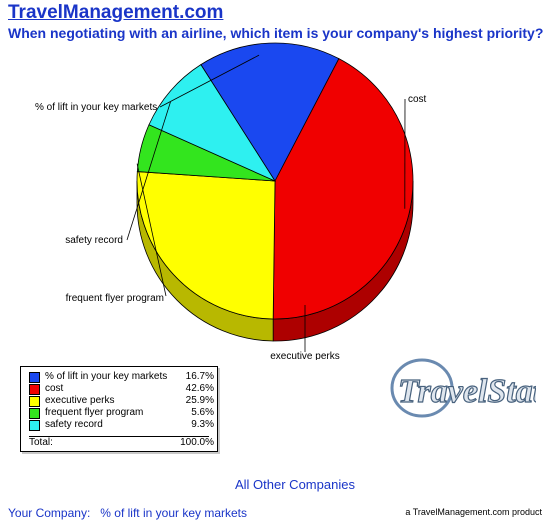  I want to click on slice-label: safety record, so click(94, 240).